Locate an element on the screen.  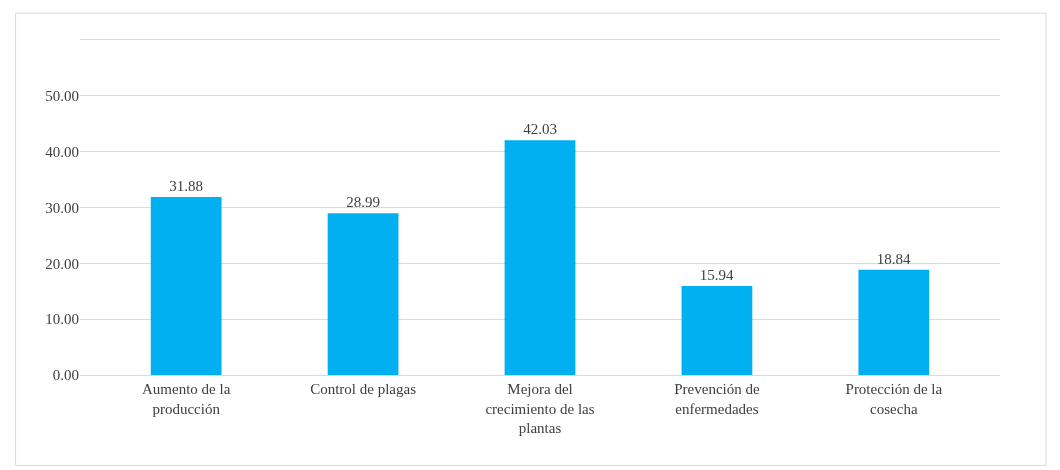
x-tick-label: Control de plagas is located at coordinates (363, 389).